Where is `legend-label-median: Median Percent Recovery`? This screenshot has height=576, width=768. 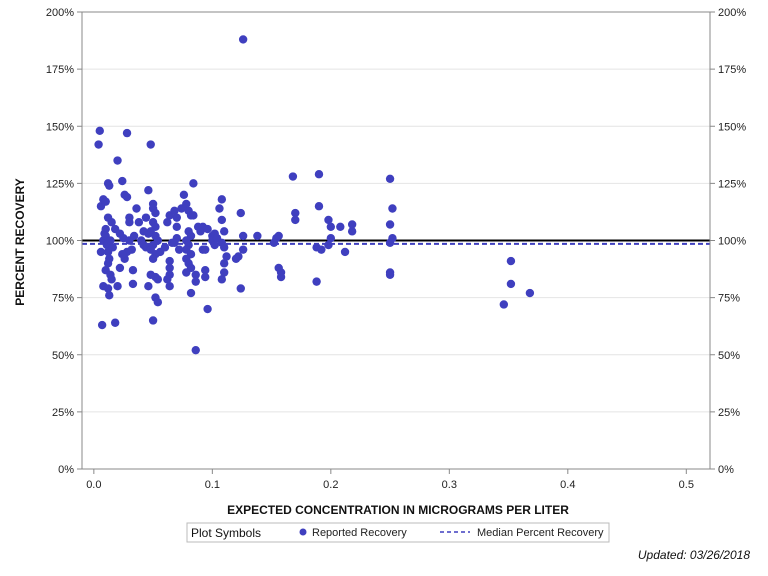 legend-label-median: Median Percent Recovery is located at coordinates (540, 533).